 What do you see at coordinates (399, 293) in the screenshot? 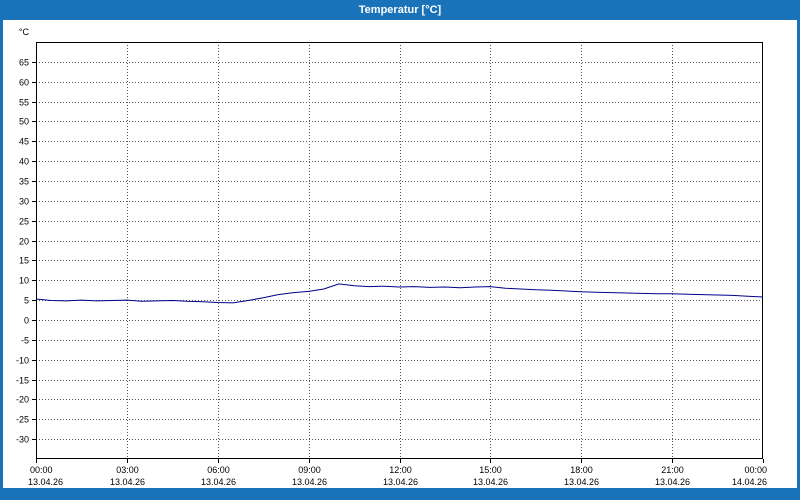
I see `temperature-line` at bounding box center [399, 293].